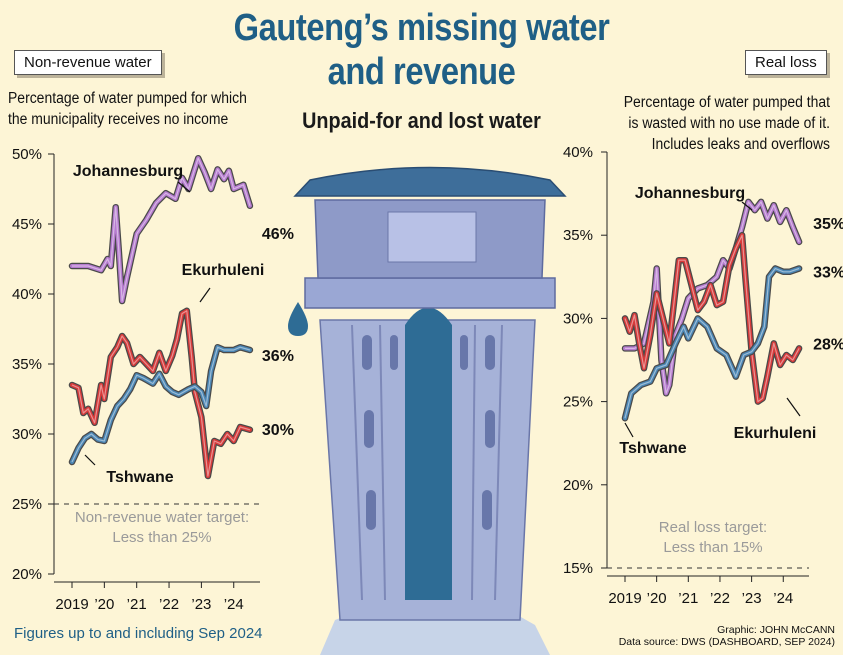  What do you see at coordinates (713, 527) in the screenshot?
I see `target-label-line1: Real loss target:` at bounding box center [713, 527].